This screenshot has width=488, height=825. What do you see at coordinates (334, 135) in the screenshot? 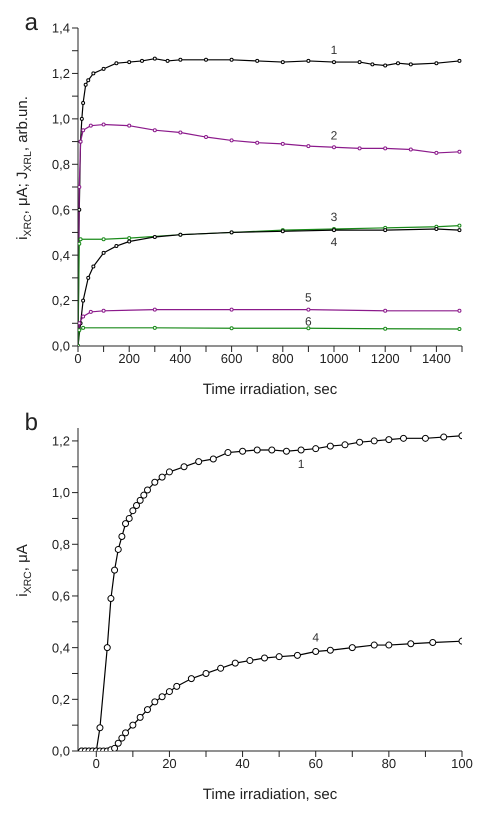
I see `series-label: 2` at bounding box center [334, 135].